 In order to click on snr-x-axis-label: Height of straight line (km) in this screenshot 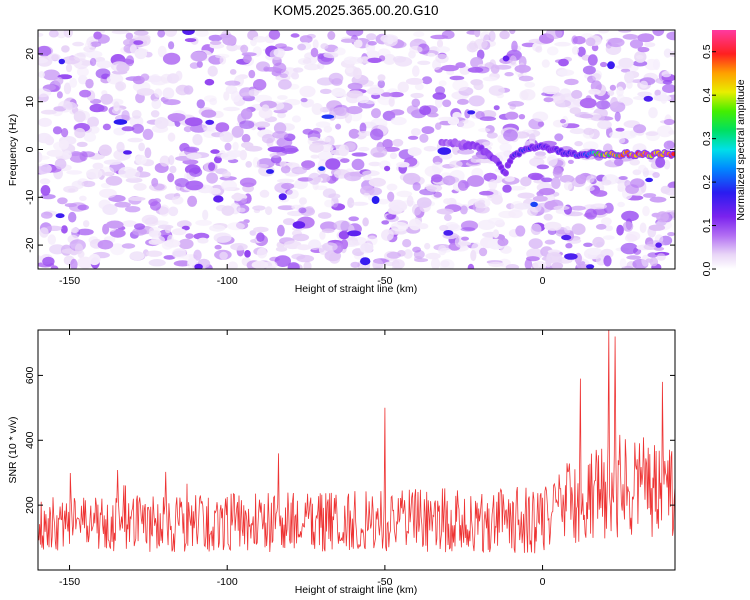, I will do `click(356, 590)`.